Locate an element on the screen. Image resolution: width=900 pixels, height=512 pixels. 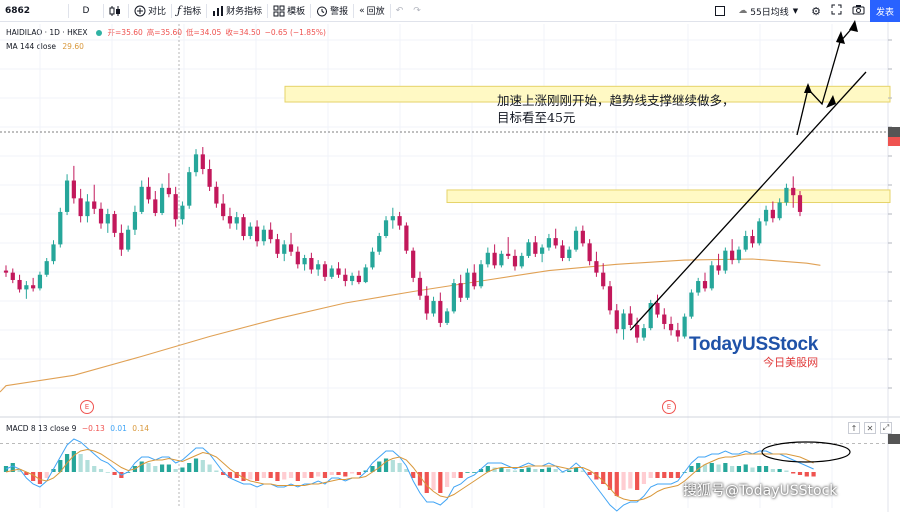
ma-legend: MA 144 close 29.60 is located at coordinates (45, 46).